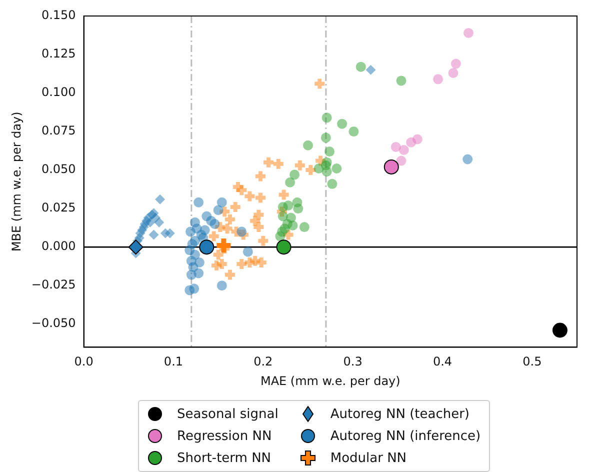 This screenshot has height=472, width=589. I want to click on y-tick-label: 0.125, so click(58, 53).